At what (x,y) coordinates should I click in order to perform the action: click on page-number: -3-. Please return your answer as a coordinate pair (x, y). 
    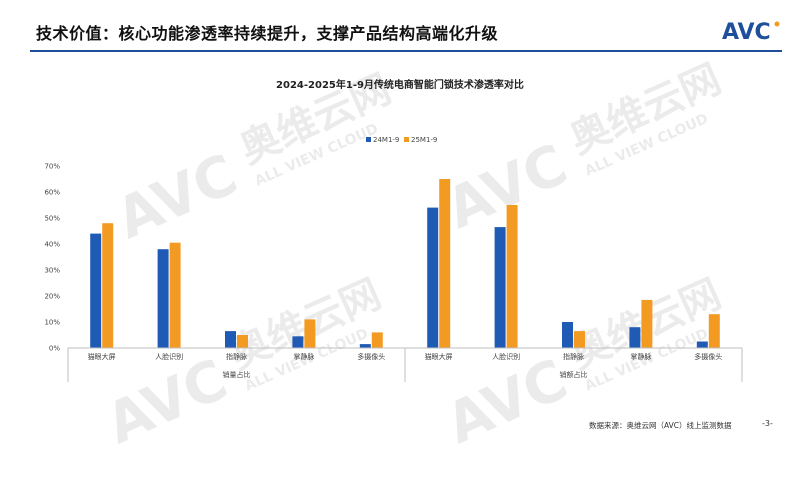
    Looking at the image, I should click on (767, 423).